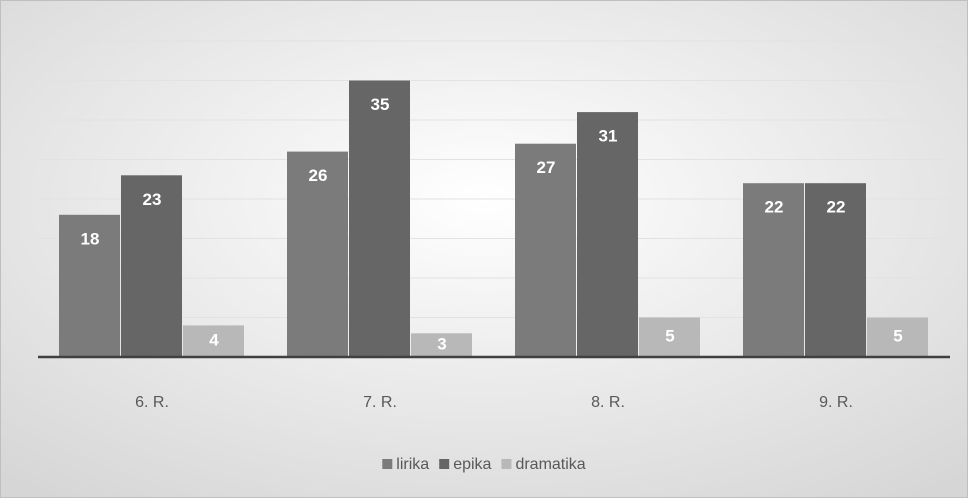 The height and width of the screenshot is (498, 968). I want to click on legend-label: dramatika, so click(550, 464).